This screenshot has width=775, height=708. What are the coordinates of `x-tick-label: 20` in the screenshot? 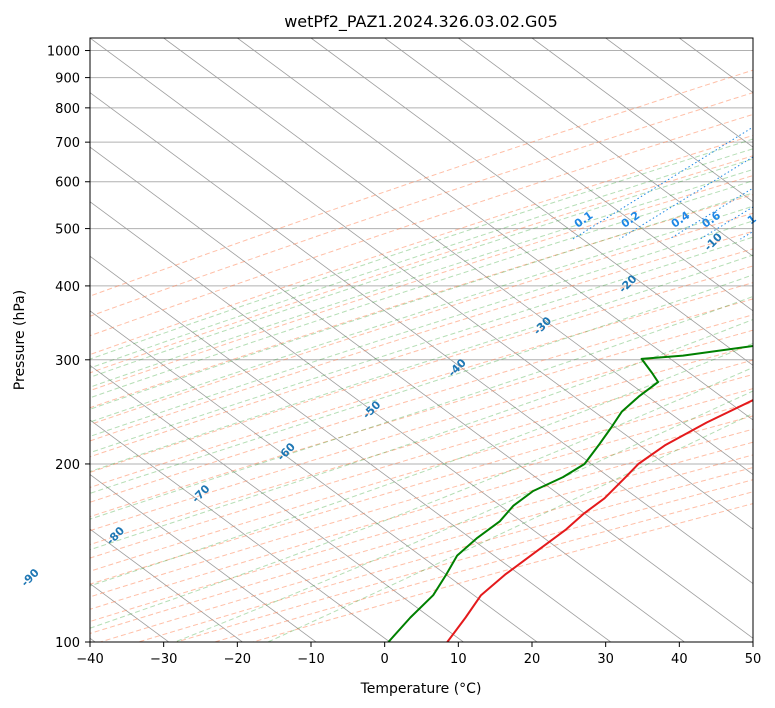 It's located at (532, 659).